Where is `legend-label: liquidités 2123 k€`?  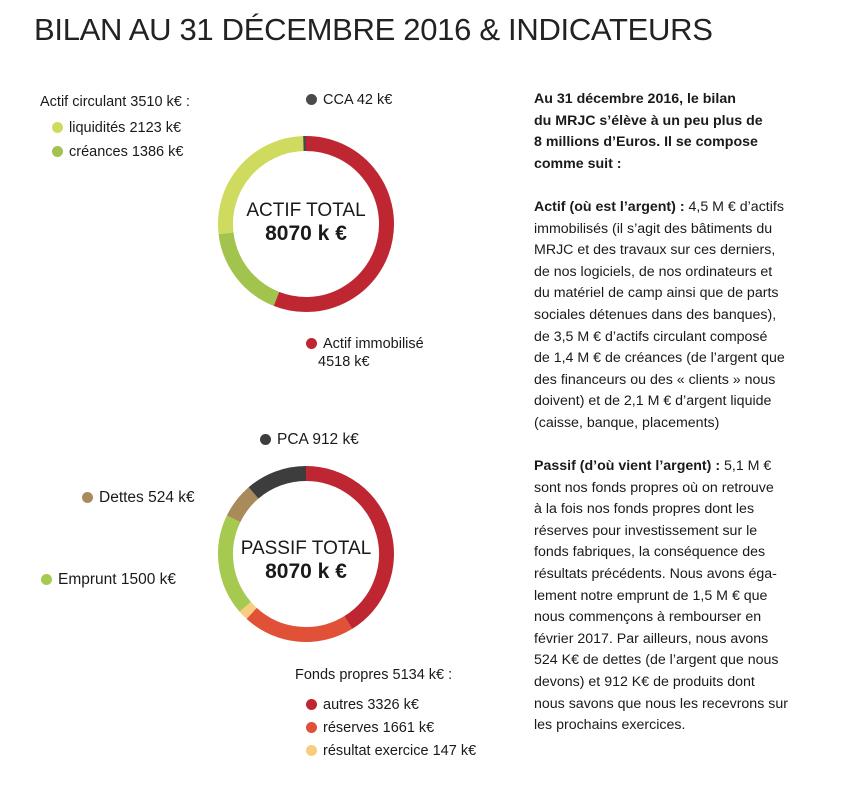
legend-label: liquidités 2123 k€ is located at coordinates (125, 128).